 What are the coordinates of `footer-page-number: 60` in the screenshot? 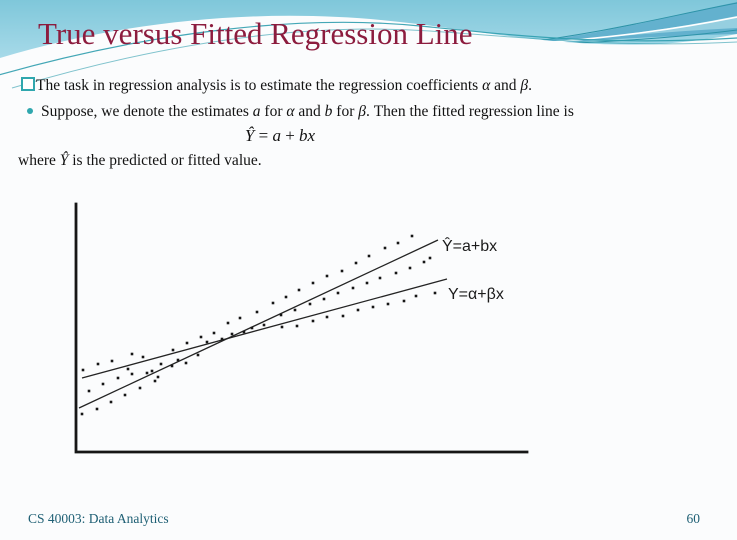 It's located at (693, 518).